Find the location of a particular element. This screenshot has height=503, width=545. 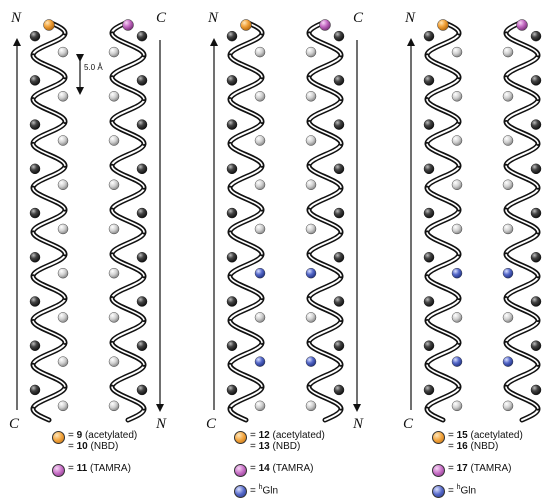

legend-entry: = 15 (acetylated) is located at coordinates (485, 435).